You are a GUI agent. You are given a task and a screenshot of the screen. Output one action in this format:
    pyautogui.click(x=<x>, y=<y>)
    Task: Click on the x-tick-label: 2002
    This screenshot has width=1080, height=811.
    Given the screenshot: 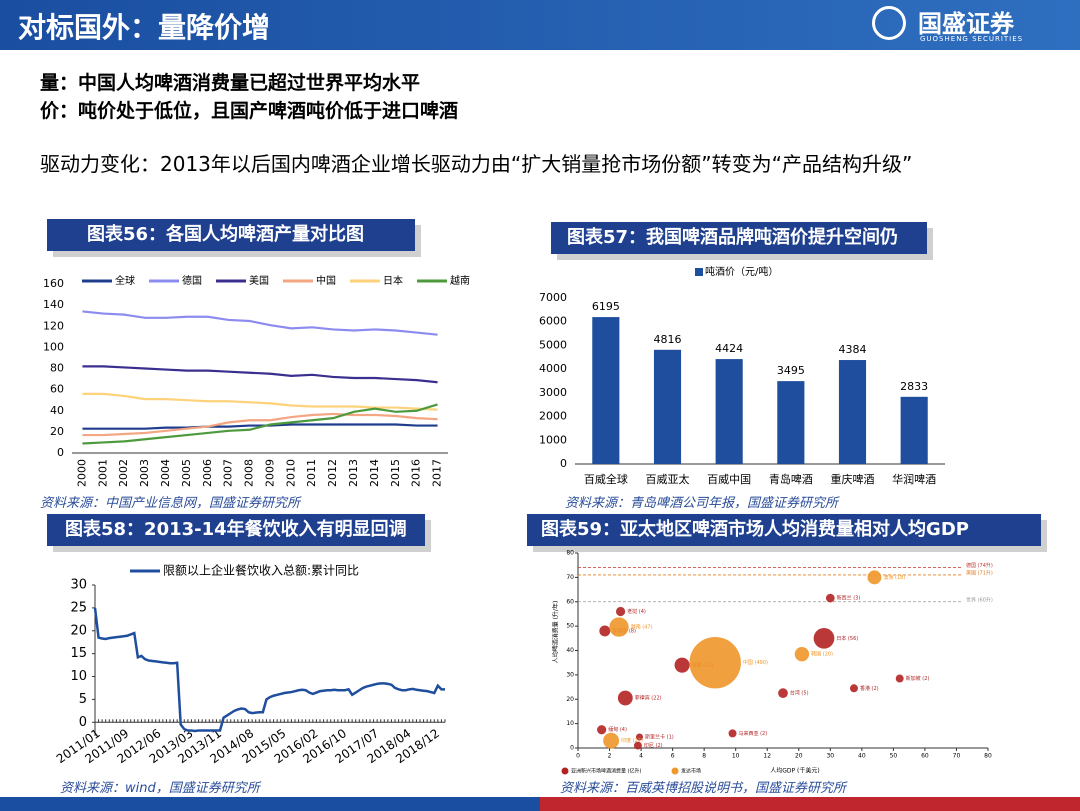 What is the action you would take?
    pyautogui.click(x=123, y=473)
    